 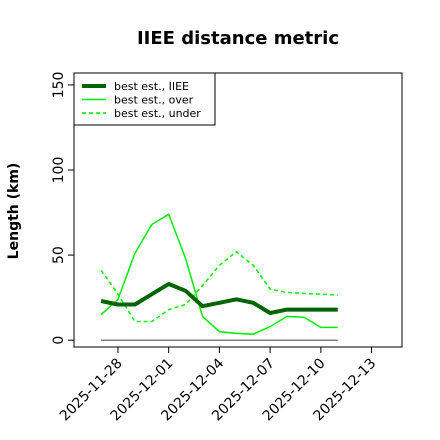 I want to click on series-line-best-est-over, so click(x=219, y=274).